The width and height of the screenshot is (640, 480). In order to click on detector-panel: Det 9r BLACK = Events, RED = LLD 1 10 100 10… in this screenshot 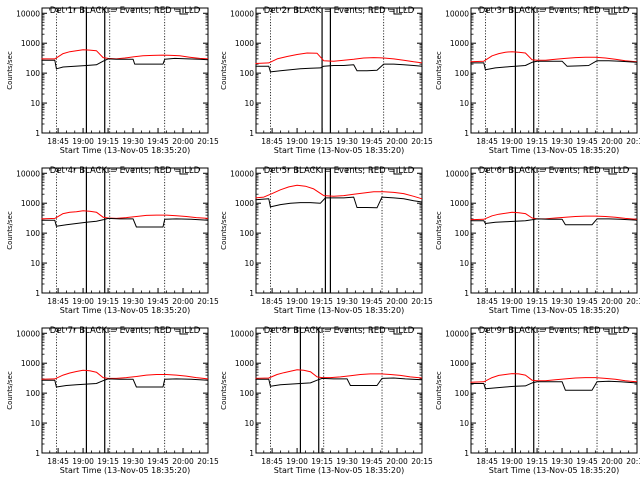, I will do `click(537, 400)`.